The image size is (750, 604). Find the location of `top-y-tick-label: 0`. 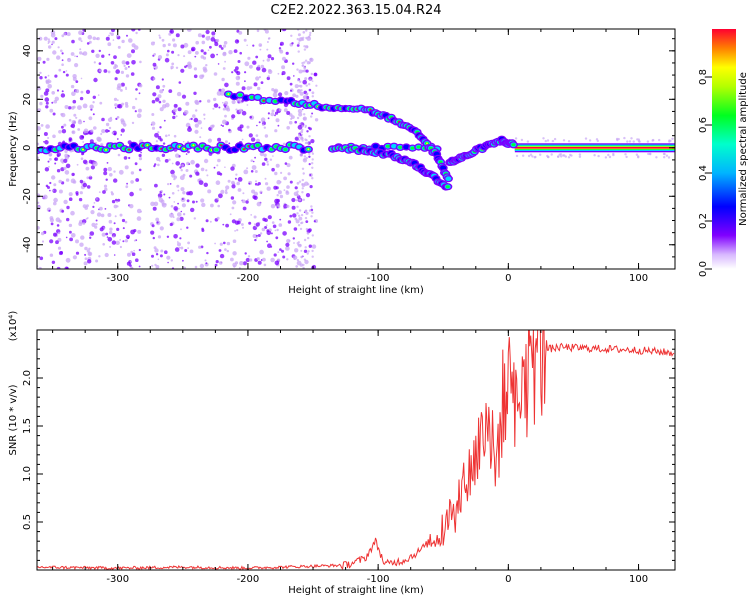

top-y-tick-label: 0 is located at coordinates (27, 148).